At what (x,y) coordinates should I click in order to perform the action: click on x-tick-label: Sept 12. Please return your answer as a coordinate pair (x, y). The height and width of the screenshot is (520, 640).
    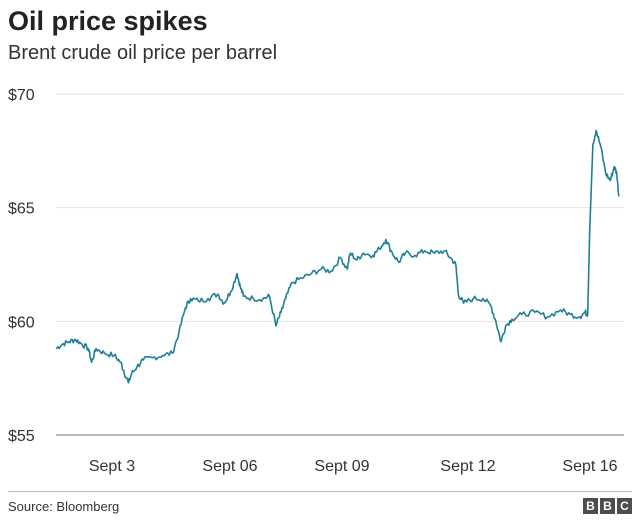
    Looking at the image, I should click on (467, 466).